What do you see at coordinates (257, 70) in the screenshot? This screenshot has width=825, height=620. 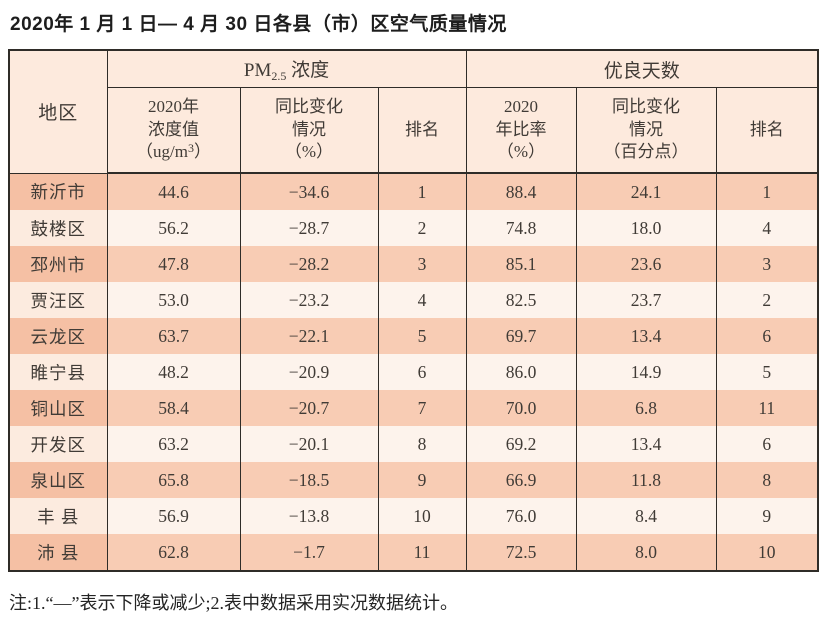 I see `pm-label: PM` at bounding box center [257, 70].